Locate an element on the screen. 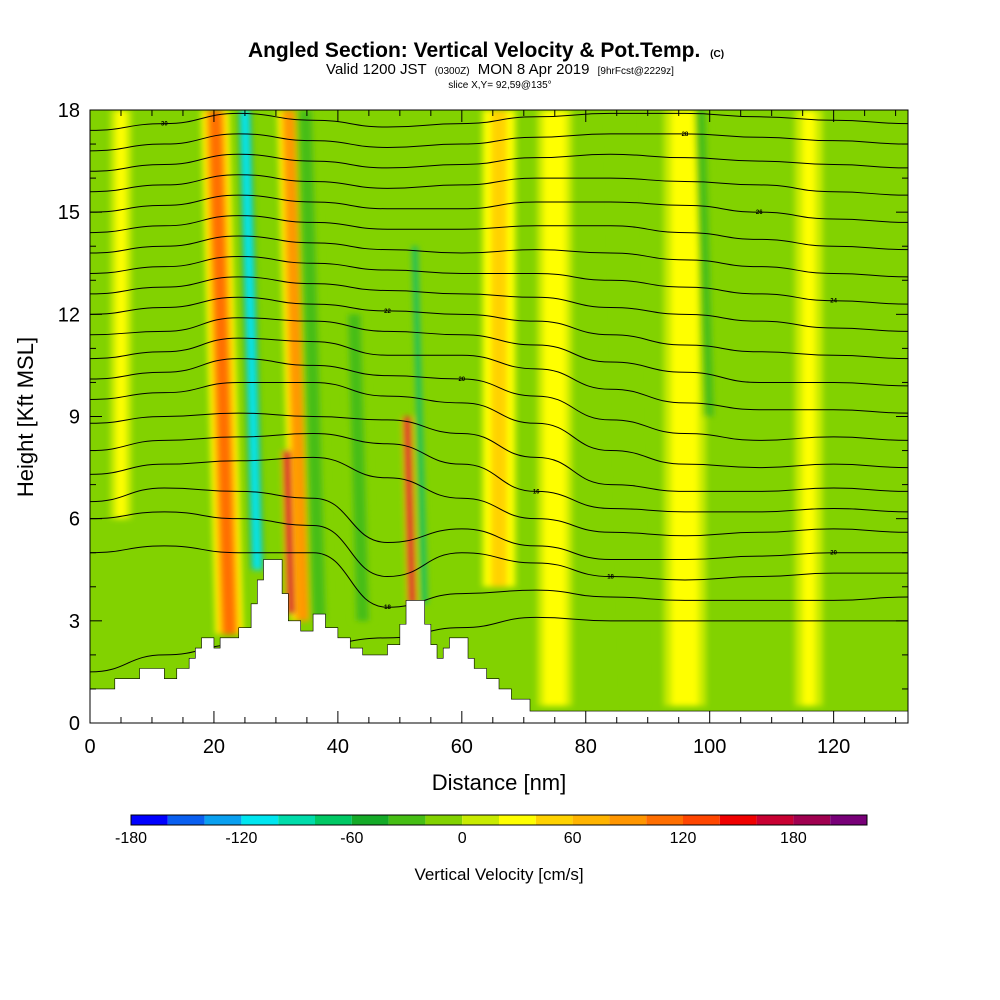  colorbar-tick-label: 60 is located at coordinates (573, 838).